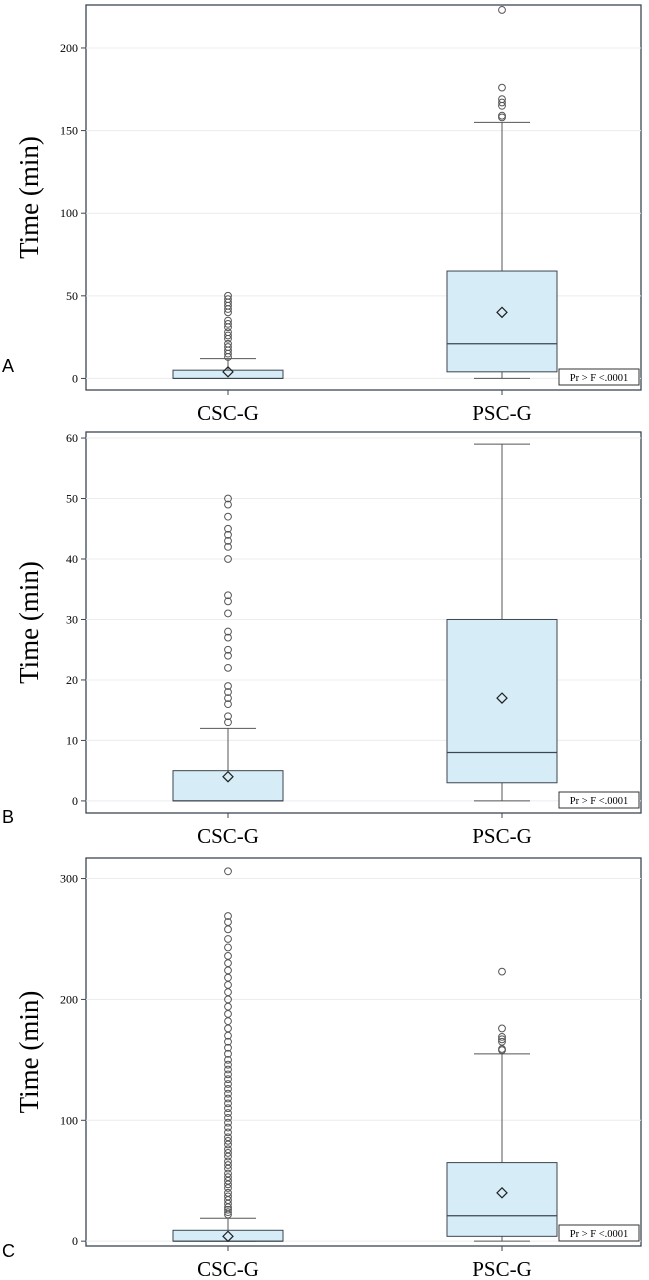 The image size is (649, 1280). Describe the element at coordinates (69, 1120) in the screenshot. I see `y-tick-label: 100` at that location.